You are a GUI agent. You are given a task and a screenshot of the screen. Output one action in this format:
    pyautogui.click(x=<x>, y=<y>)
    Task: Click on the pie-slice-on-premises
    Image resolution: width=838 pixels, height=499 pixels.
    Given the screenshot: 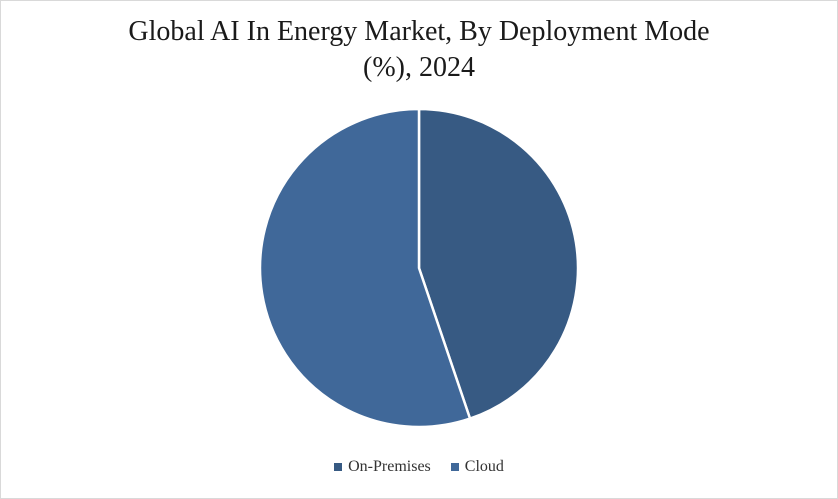 What is the action you would take?
    pyautogui.click(x=498, y=263)
    